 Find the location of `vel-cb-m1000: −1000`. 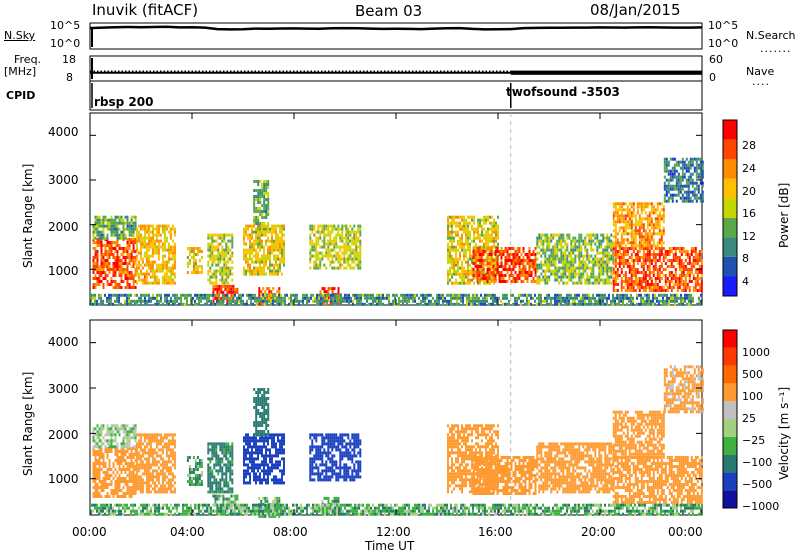

vel-cb-m1000: −1000 is located at coordinates (761, 506).